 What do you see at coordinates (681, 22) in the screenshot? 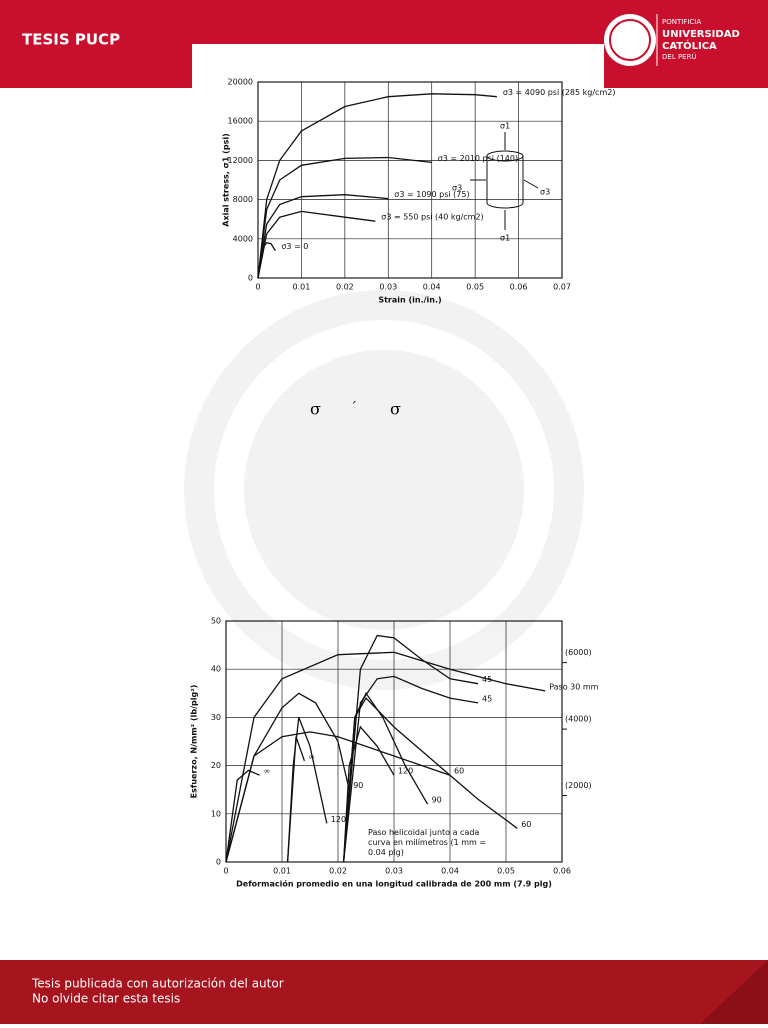
I see `logo-text: PONTIFICIA` at bounding box center [681, 22].